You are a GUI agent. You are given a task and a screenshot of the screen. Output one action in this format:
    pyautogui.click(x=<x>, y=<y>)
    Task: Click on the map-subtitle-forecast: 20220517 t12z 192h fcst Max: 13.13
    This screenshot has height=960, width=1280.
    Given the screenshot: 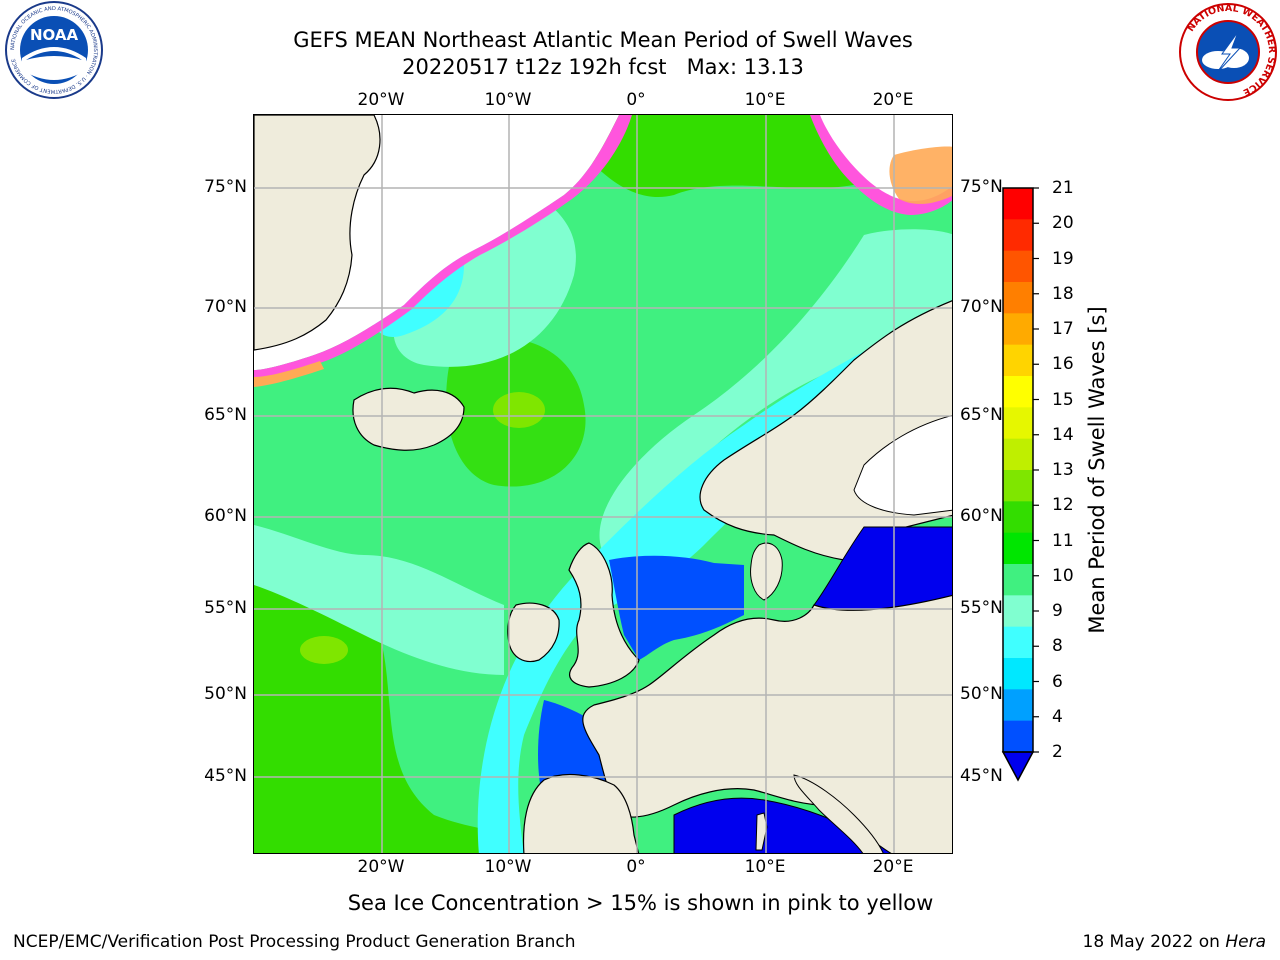 What is the action you would take?
    pyautogui.click(x=603, y=67)
    